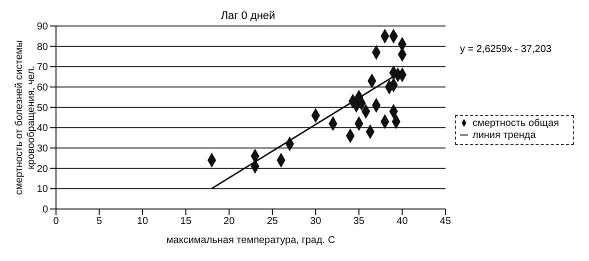 This screenshot has width=589, height=261. Describe the element at coordinates (272, 222) in the screenshot. I see `x-tick-label: 25` at that location.